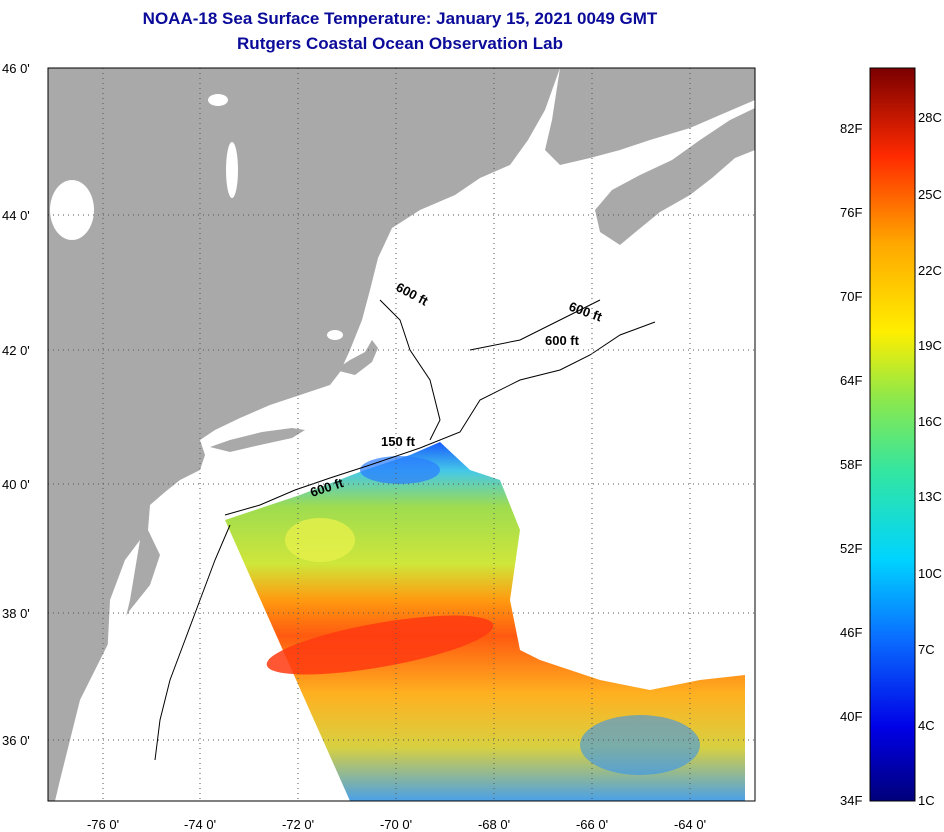 The height and width of the screenshot is (832, 944). I want to click on contour-label: 150 ft, so click(398, 441).